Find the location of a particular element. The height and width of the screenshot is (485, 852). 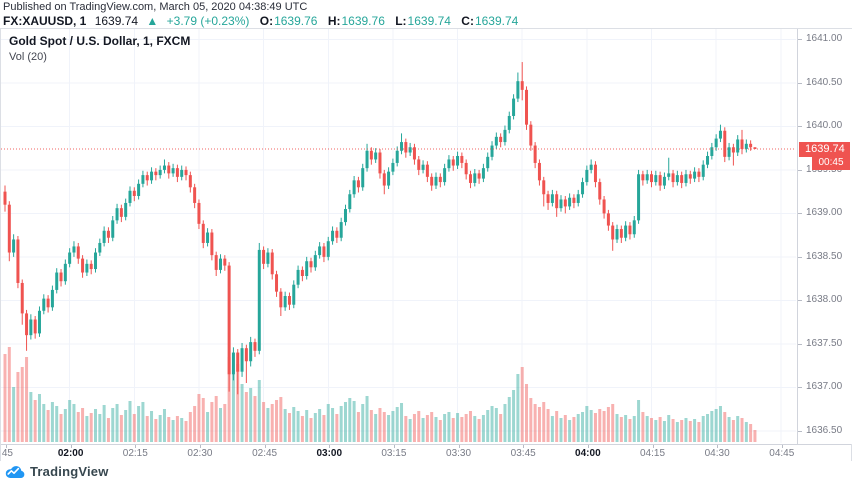

brand-name: TradingView is located at coordinates (69, 471).